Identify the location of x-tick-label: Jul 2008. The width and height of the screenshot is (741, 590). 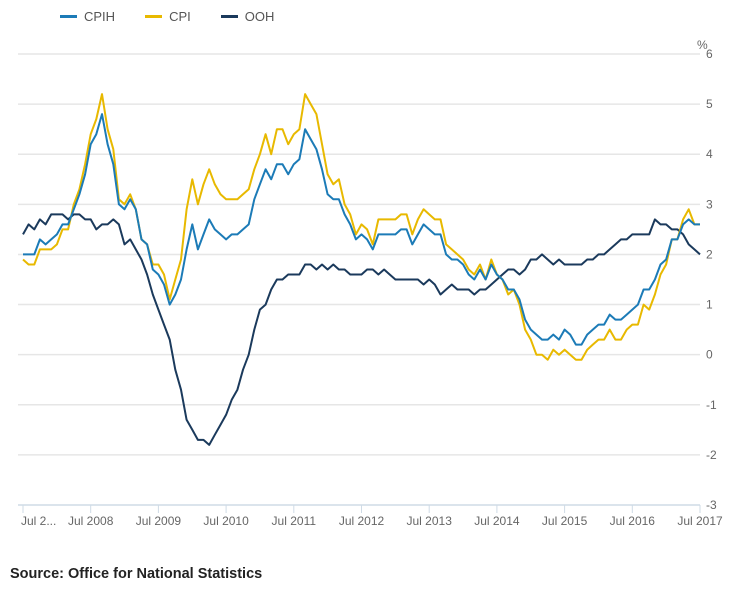
(91, 521).